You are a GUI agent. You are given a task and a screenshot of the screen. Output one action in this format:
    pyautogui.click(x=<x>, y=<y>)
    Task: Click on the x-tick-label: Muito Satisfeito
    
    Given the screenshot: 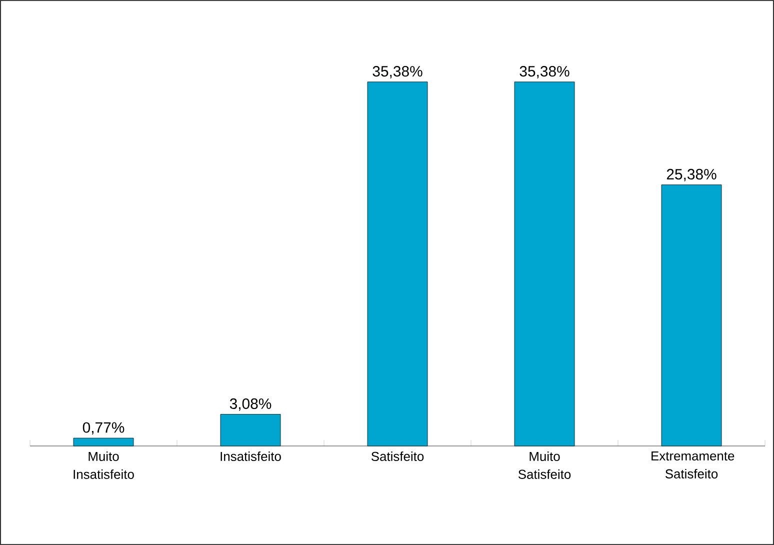 What is the action you would take?
    pyautogui.click(x=544, y=465)
    